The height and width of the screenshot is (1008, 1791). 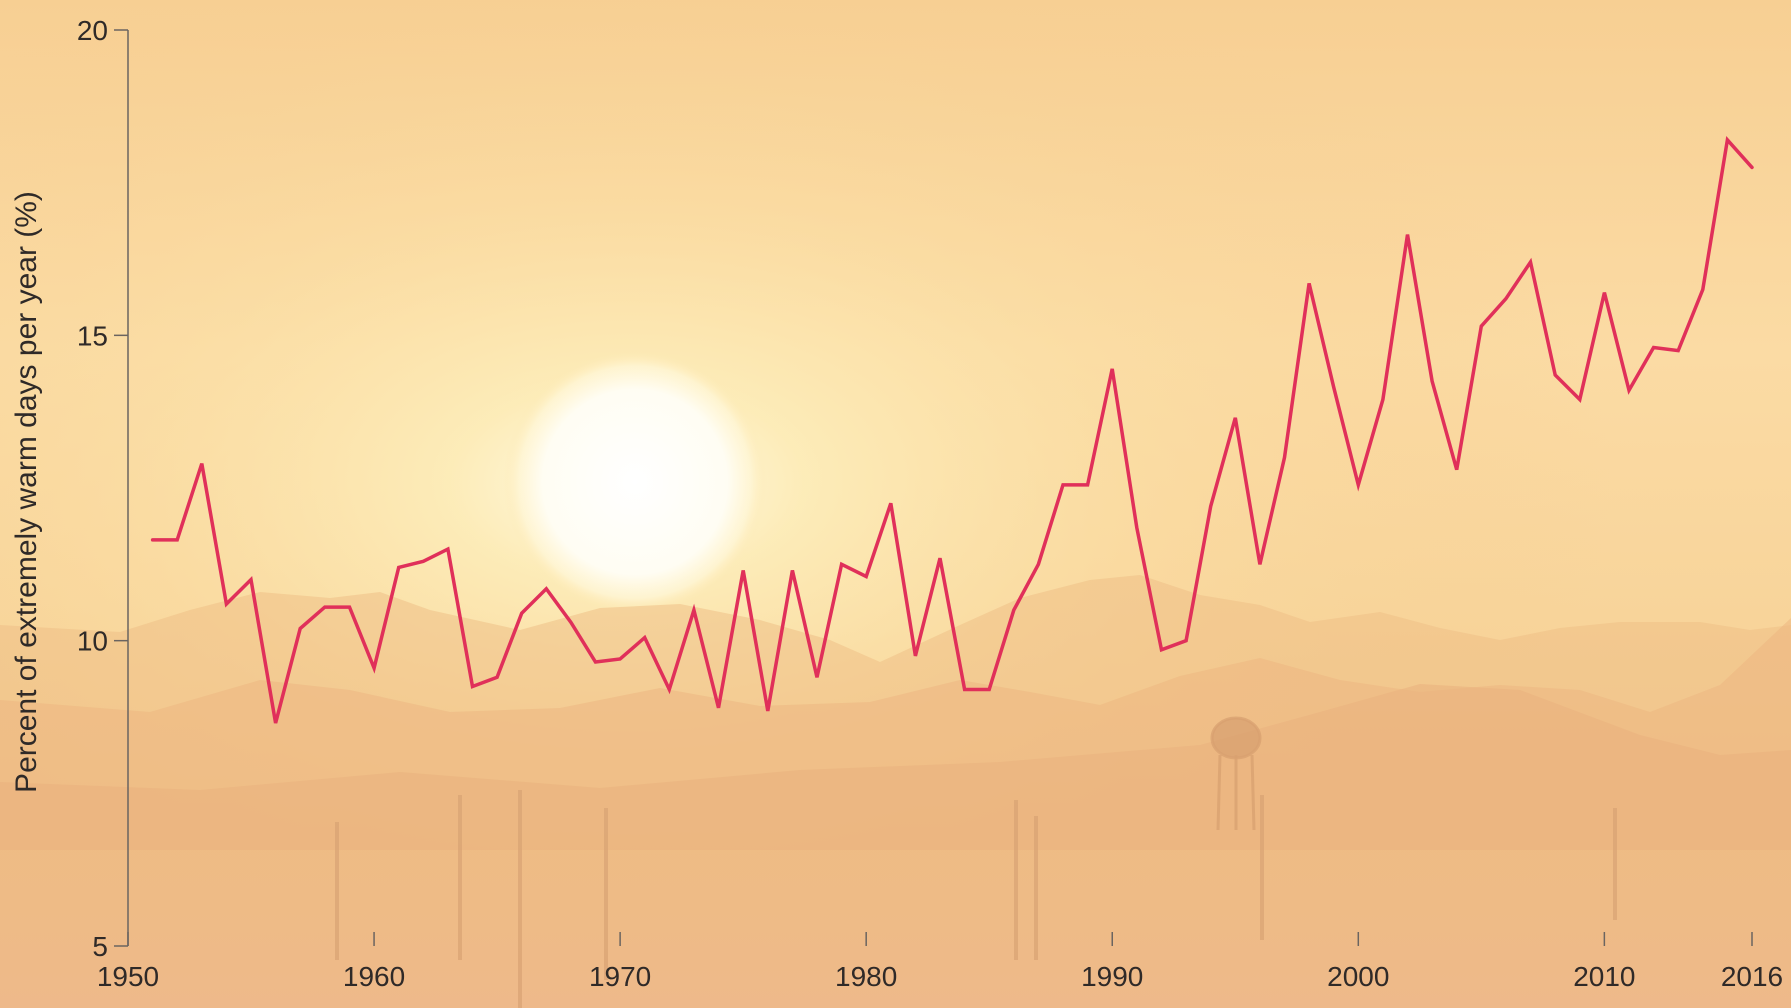 What do you see at coordinates (1752, 976) in the screenshot?
I see `x-tick-label: 2016` at bounding box center [1752, 976].